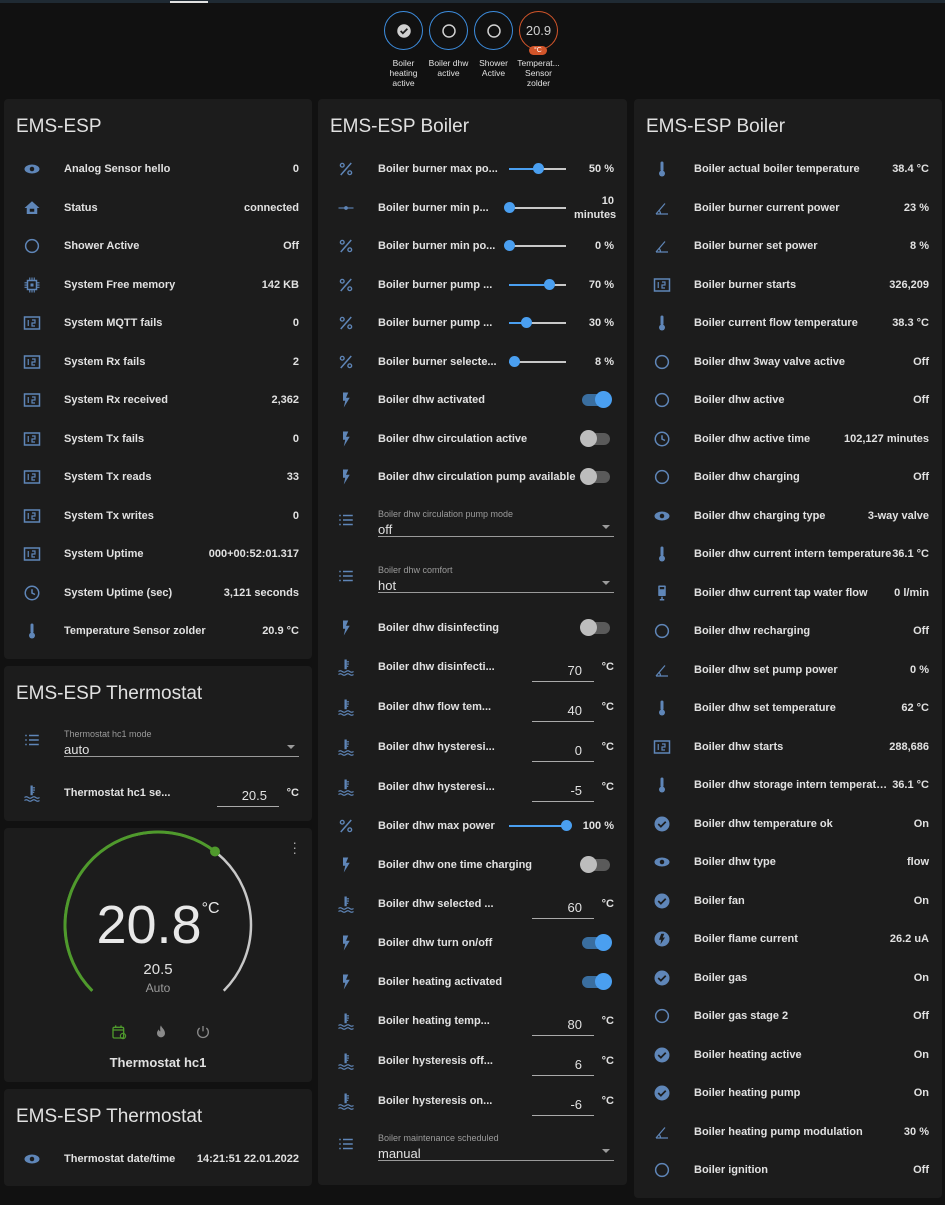 Image resolution: width=945 pixels, height=1205 pixels. What do you see at coordinates (158, 477) in the screenshot?
I see `entity-row: System Tx reads 33` at bounding box center [158, 477].